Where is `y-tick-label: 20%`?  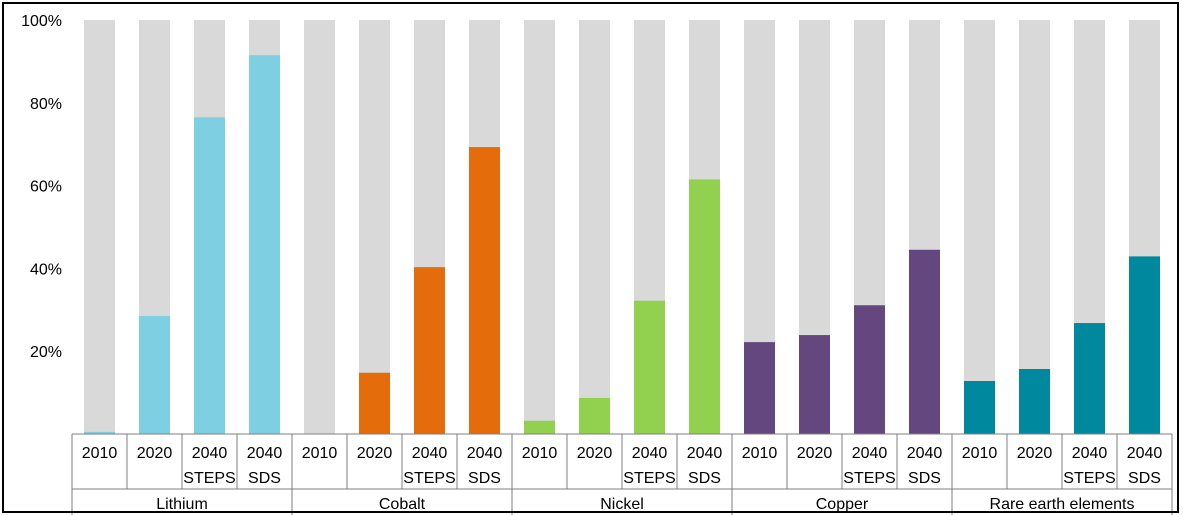
y-tick-label: 20% is located at coordinates (46, 352).